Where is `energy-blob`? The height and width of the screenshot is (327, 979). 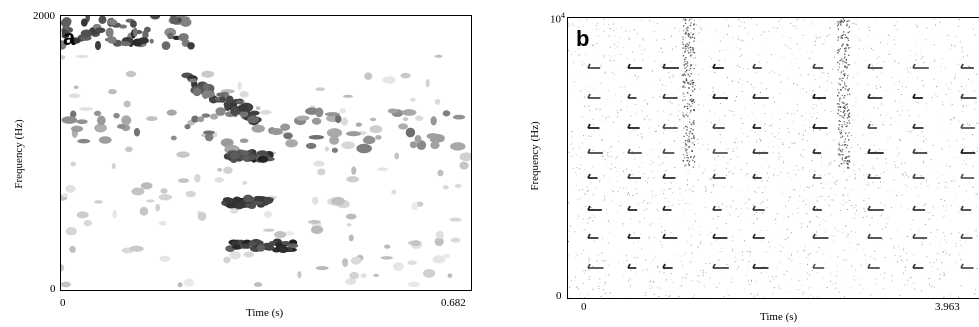
energy-blob is located at coordinates (166, 46).